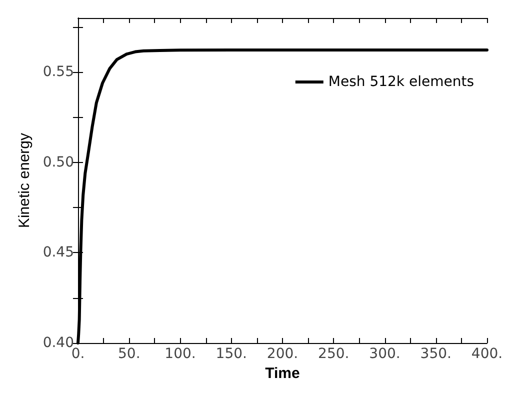 This screenshot has width=519, height=394. I want to click on x-tick-label: 0., so click(78, 354).